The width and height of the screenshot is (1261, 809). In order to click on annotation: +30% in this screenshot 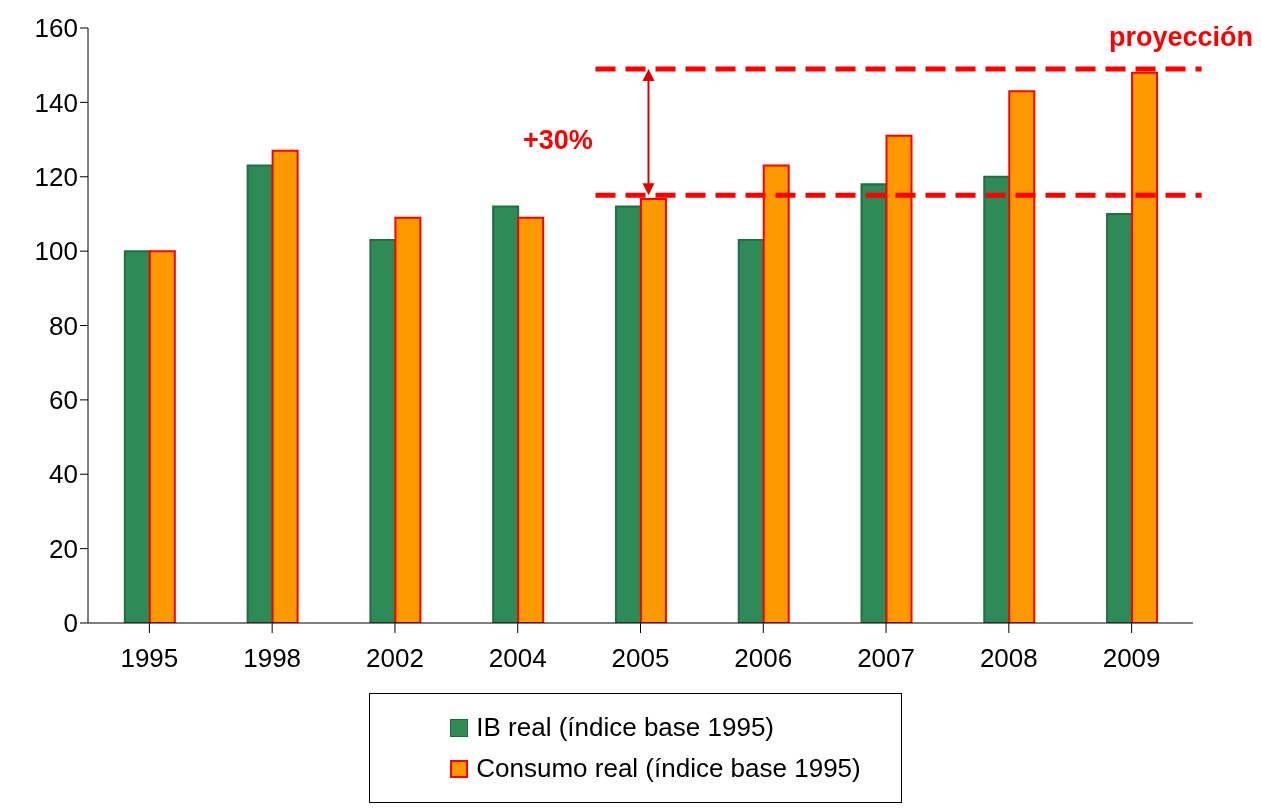, I will do `click(558, 140)`.